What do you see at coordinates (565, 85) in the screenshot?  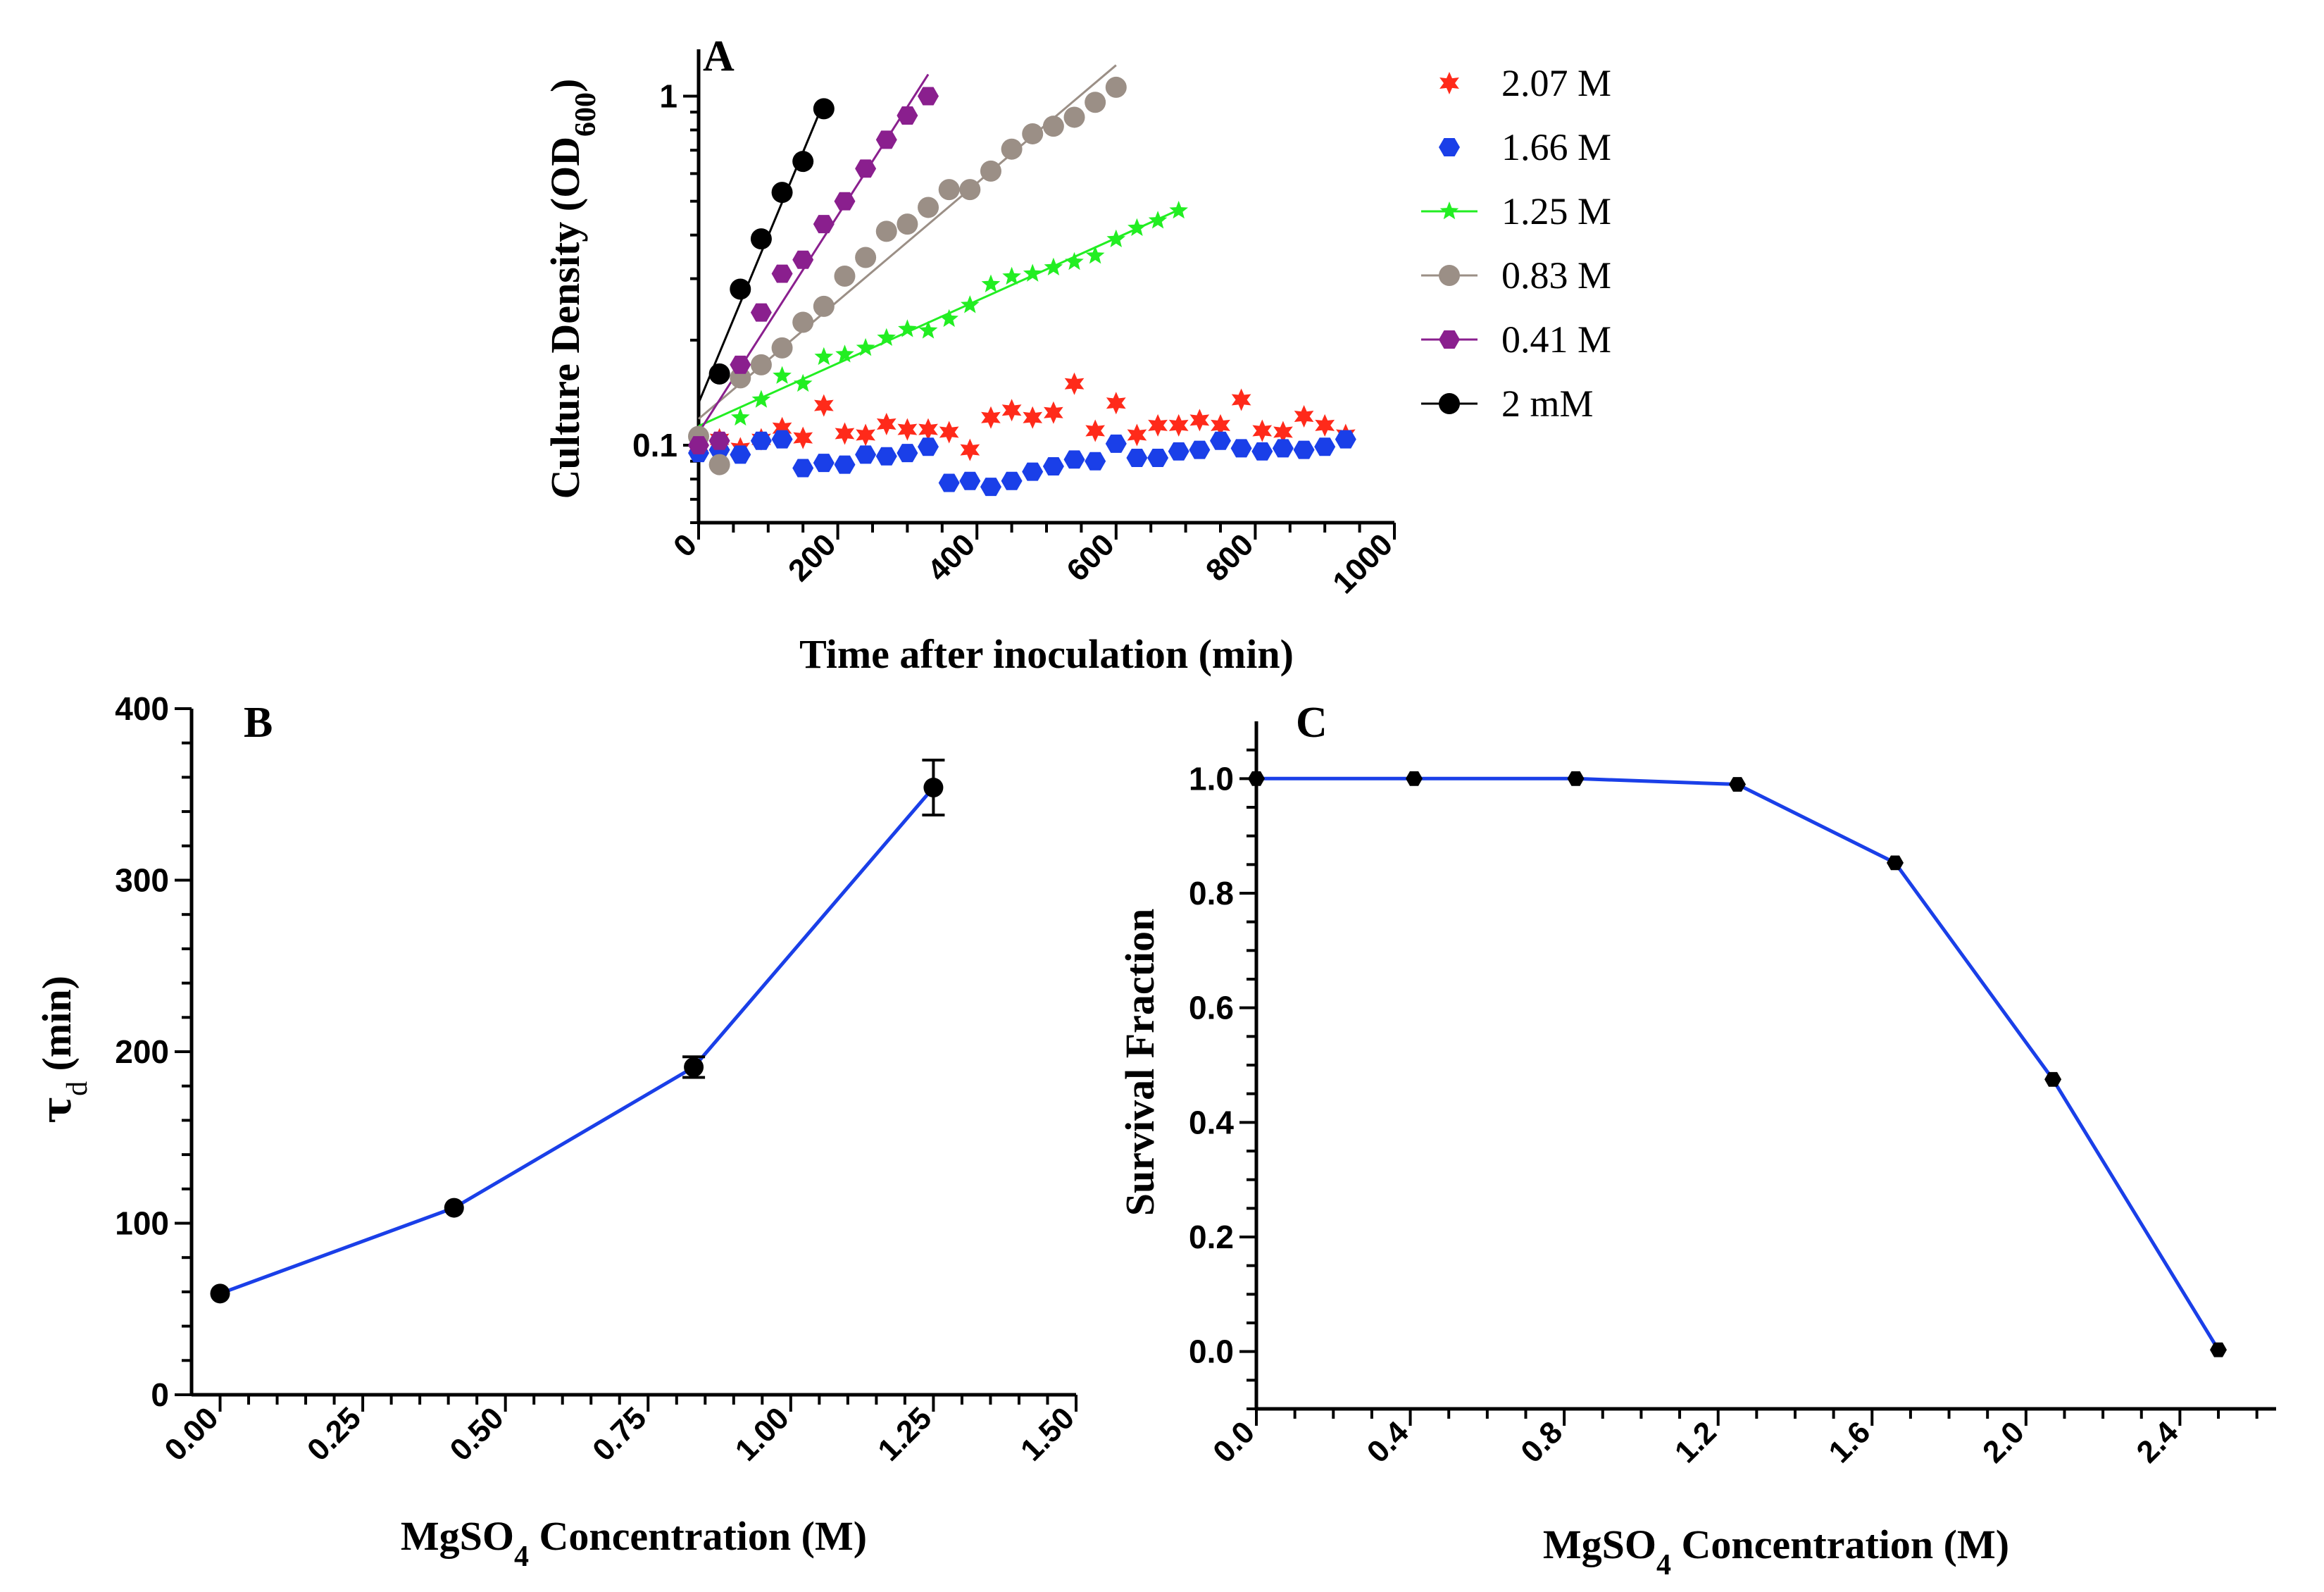 I see `y-axis-title-close: )` at bounding box center [565, 85].